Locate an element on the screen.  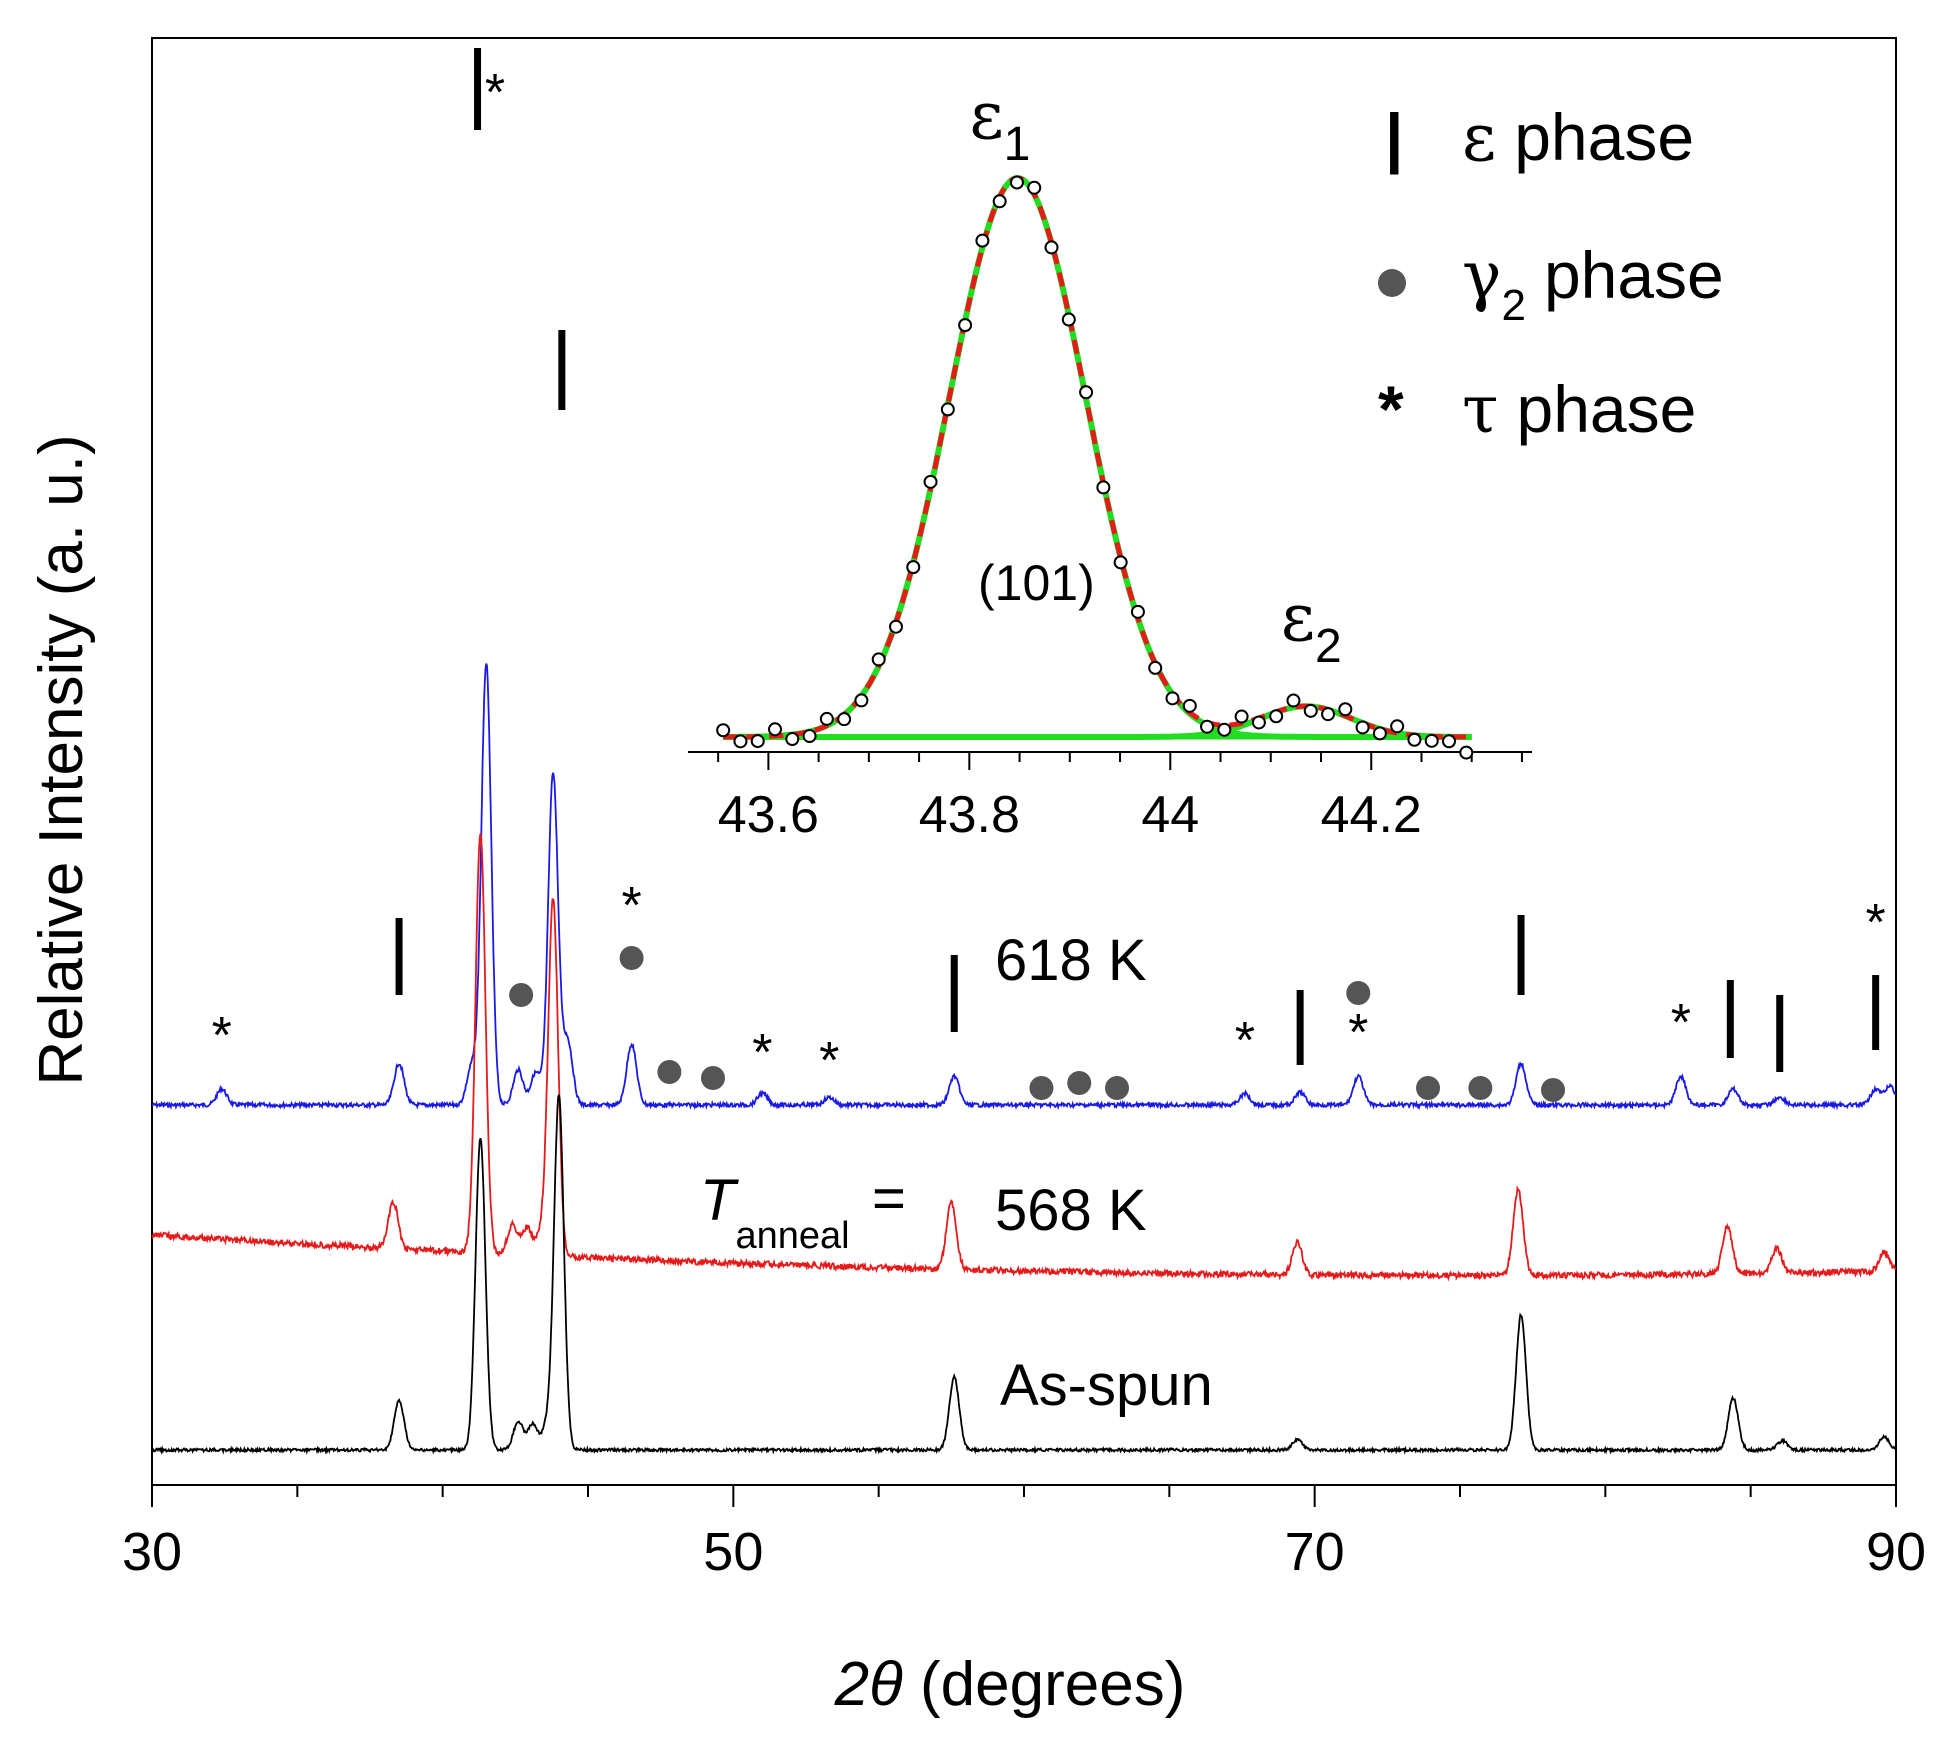
legend-gamma2-label: γ2 phase is located at coordinates (1593, 283).